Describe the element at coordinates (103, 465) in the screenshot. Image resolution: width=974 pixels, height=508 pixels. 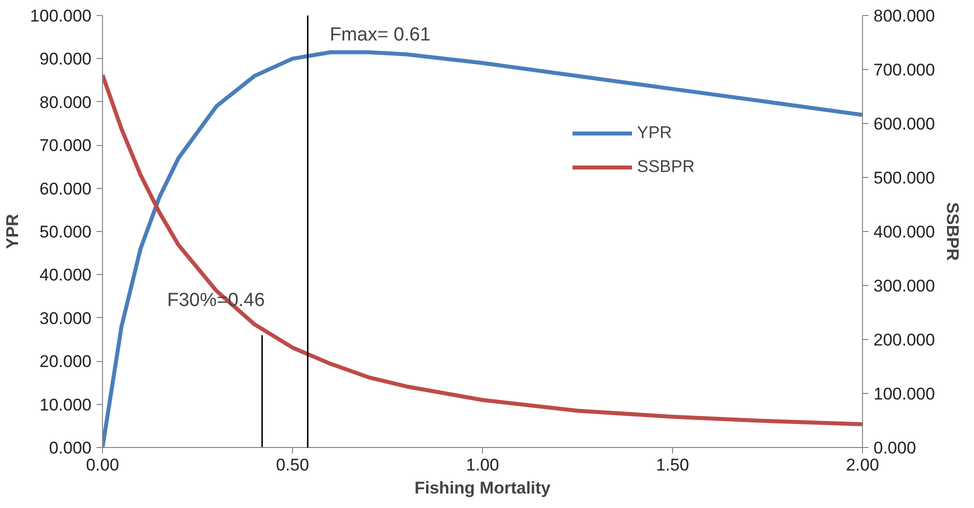
I see `x-tick-label: 0.00` at that location.